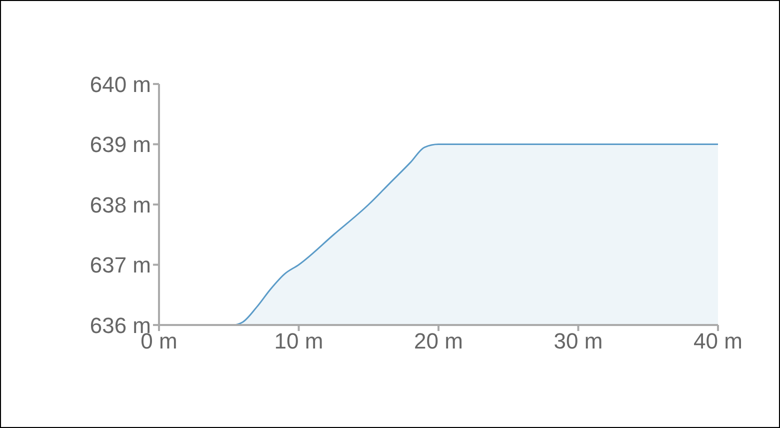 The image size is (780, 428). Describe the element at coordinates (120, 205) in the screenshot. I see `y-tick-label: 638 m` at that location.